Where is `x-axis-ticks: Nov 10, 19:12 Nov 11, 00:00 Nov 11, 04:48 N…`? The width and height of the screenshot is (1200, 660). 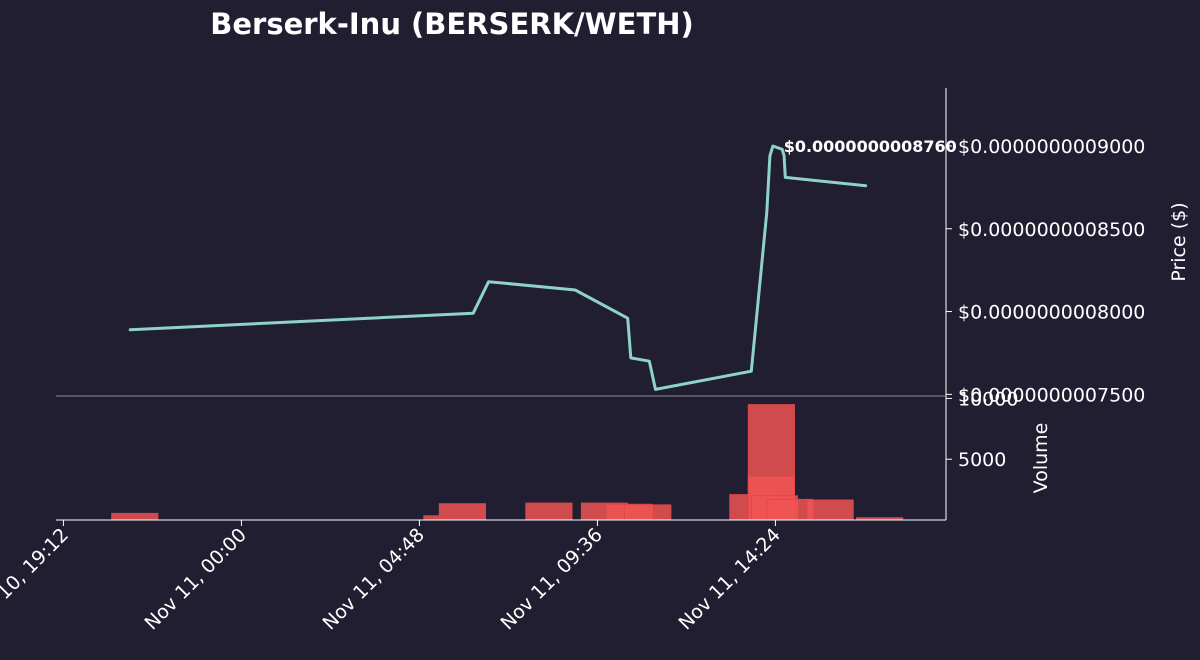 x-axis-ticks: Nov 10, 19:12 Nov 11, 00:00 Nov 11, 04:48 N… is located at coordinates (392, 577).